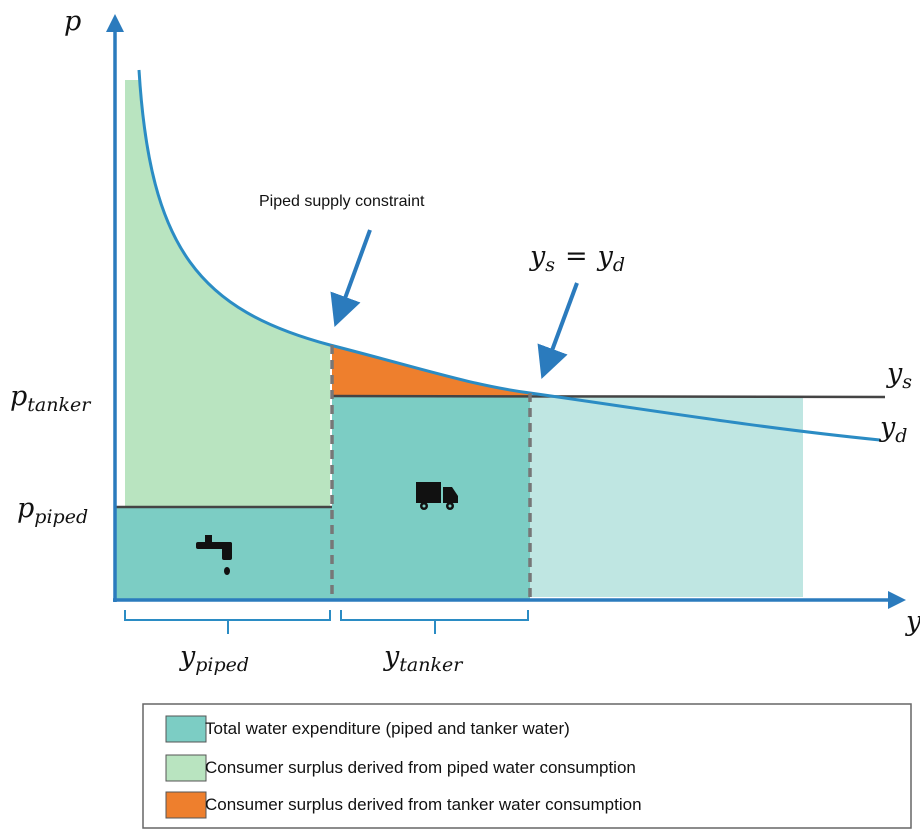 The height and width of the screenshot is (829, 920). I want to click on tanker-quantity-label: ytanker, so click(423, 658).